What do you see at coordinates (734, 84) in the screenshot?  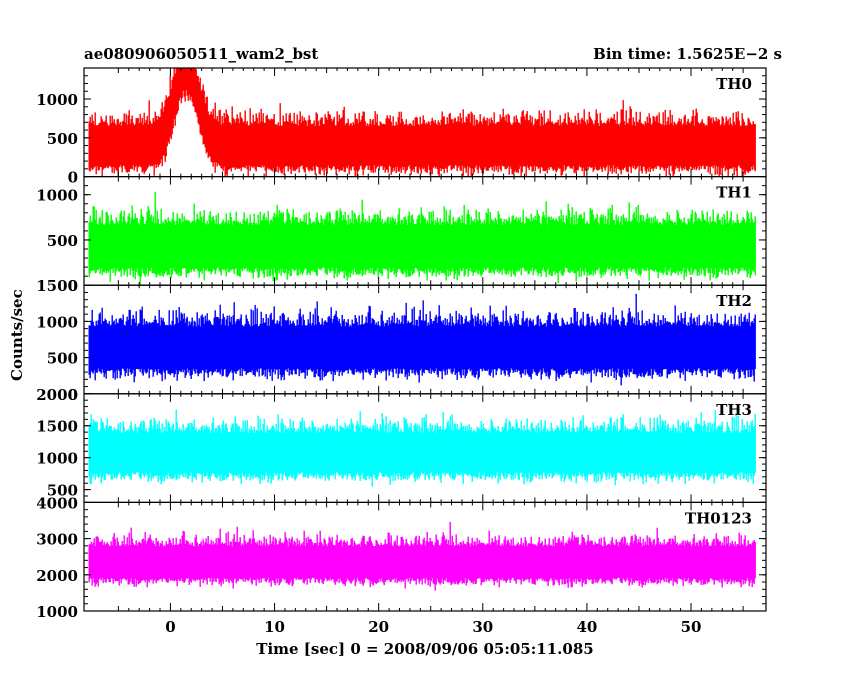 I see `panel-label-th0: TH0` at bounding box center [734, 84].